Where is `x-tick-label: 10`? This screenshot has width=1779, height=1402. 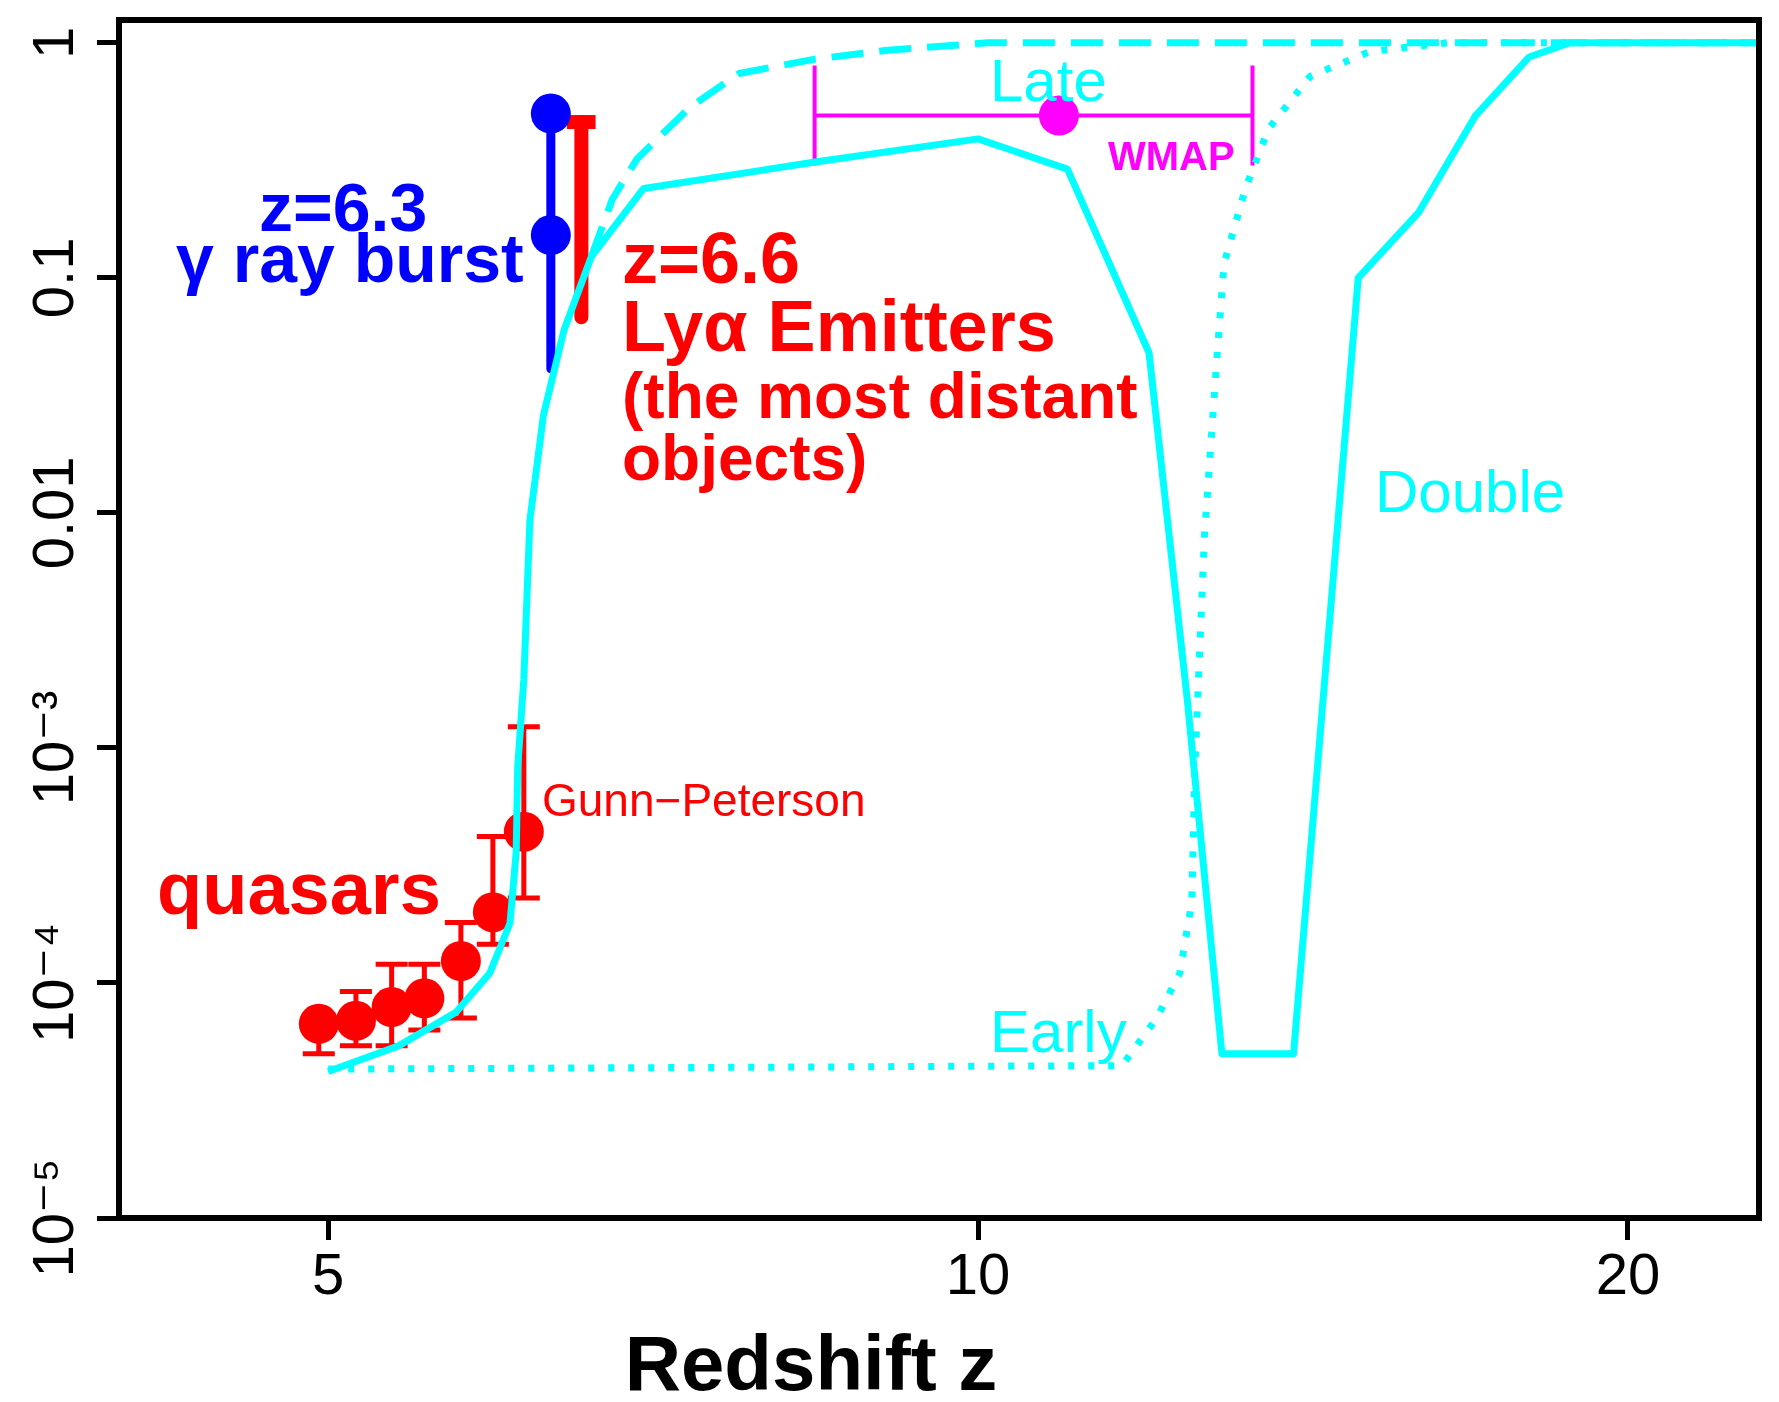 x-tick-label: 10 is located at coordinates (978, 1273).